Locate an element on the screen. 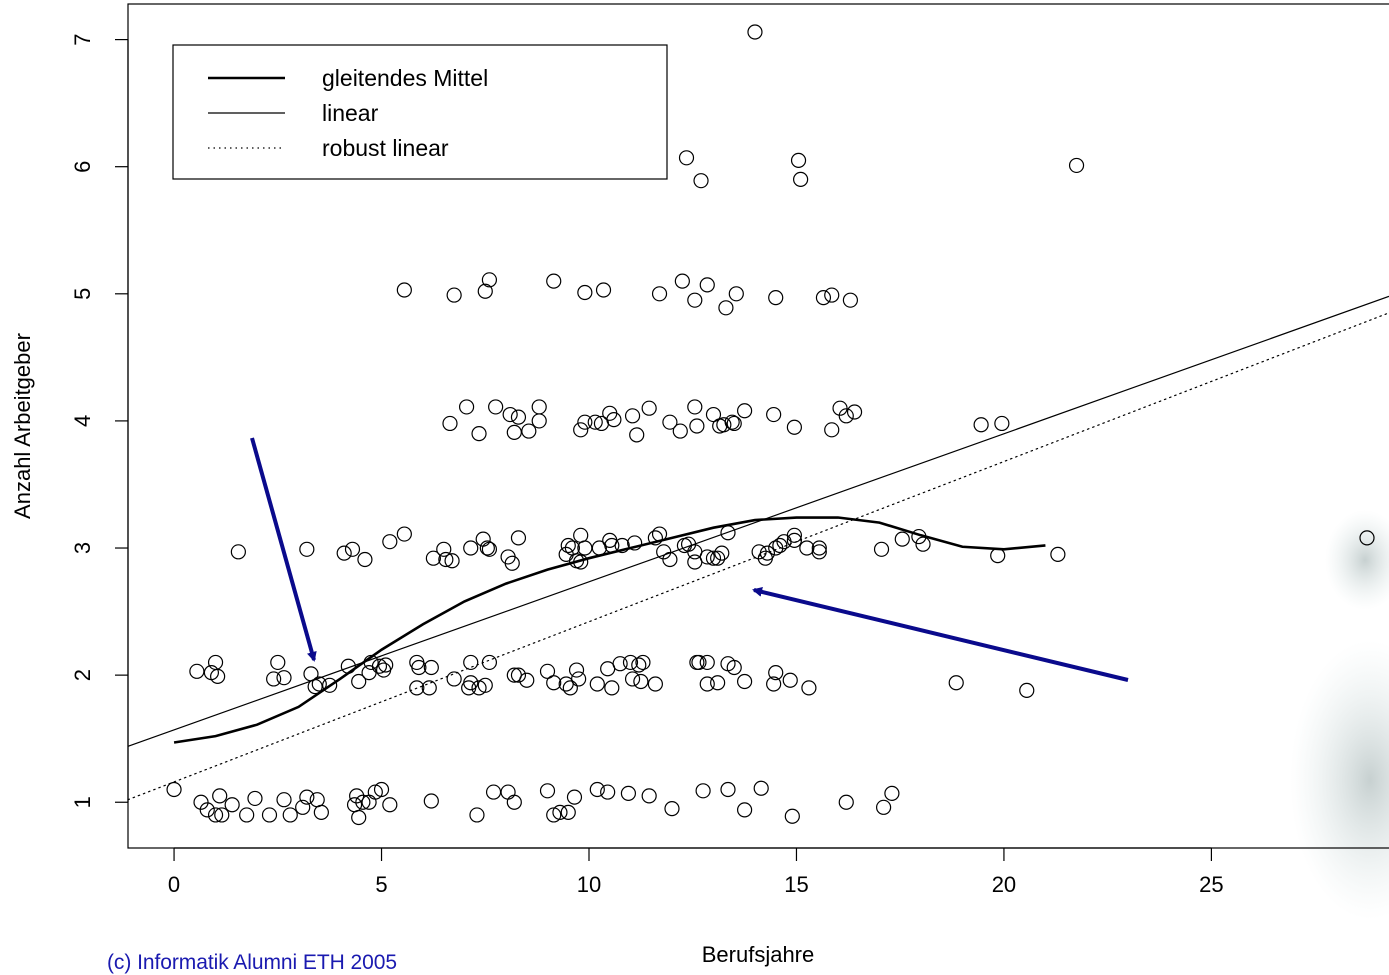  x-tick-label: 15 is located at coordinates (796, 884).